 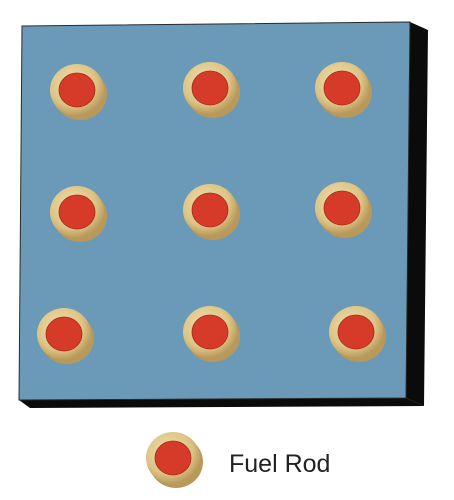 I want to click on legend-fuel-rod-icon, so click(x=174, y=460).